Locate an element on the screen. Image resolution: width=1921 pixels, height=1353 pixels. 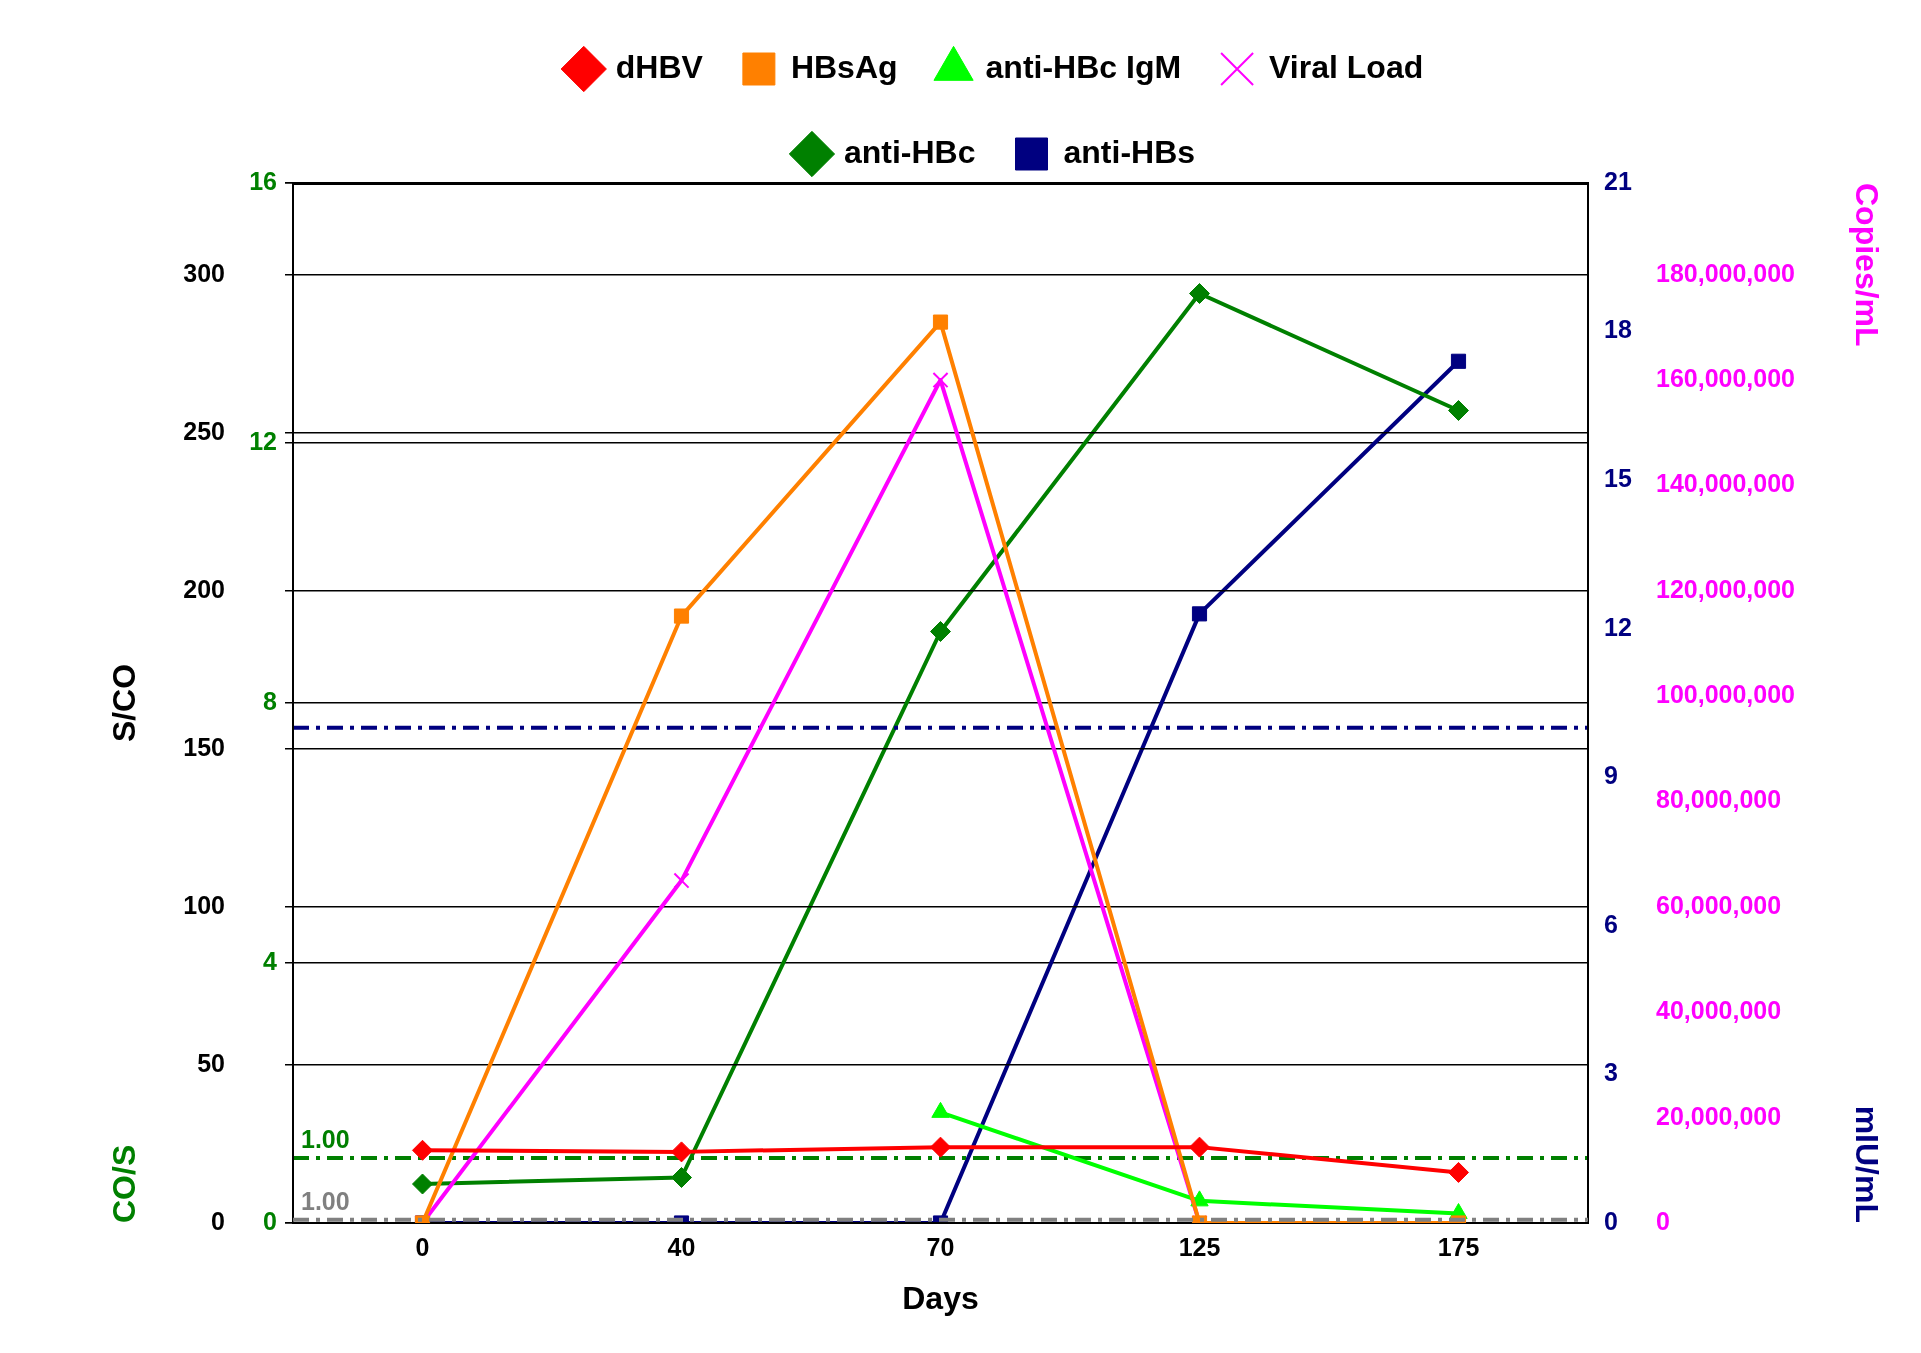
x-tick-label: 175 is located at coordinates (1458, 1246).